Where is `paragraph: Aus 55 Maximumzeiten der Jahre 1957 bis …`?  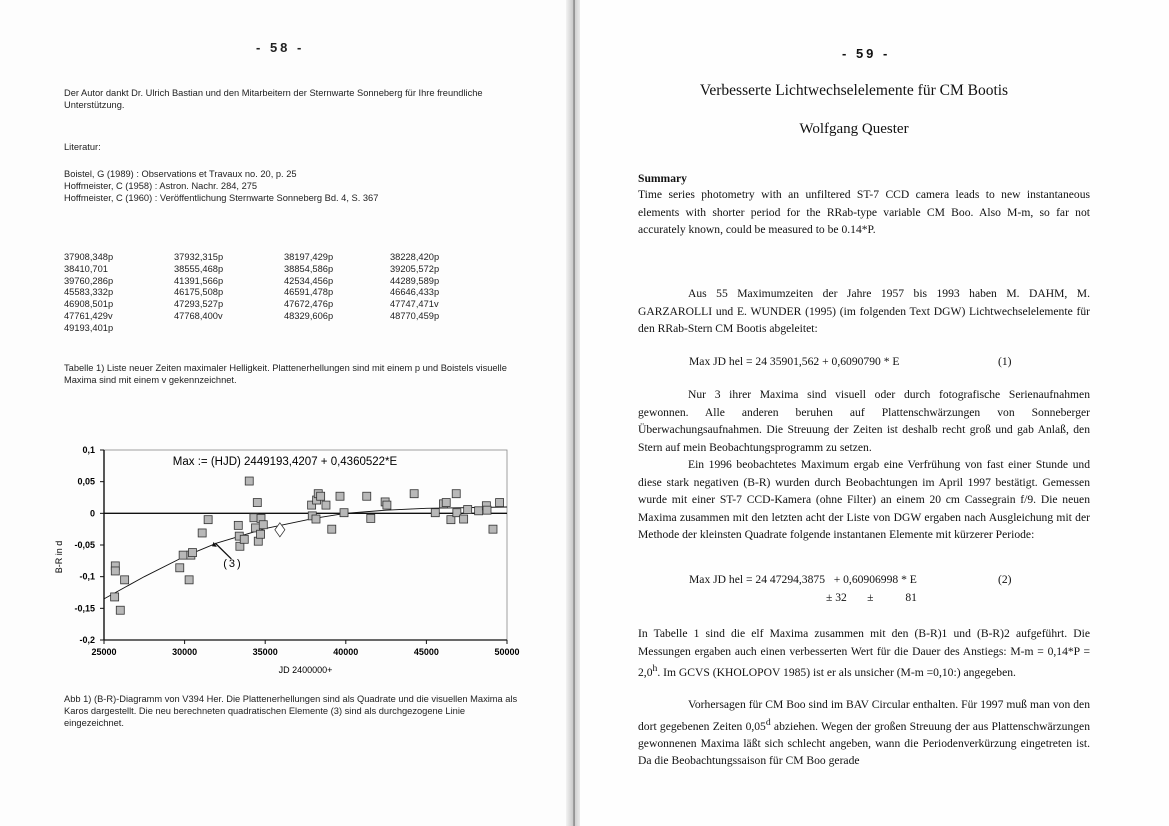 paragraph: Aus 55 Maximumzeiten der Jahre 1957 bis … is located at coordinates (864, 311).